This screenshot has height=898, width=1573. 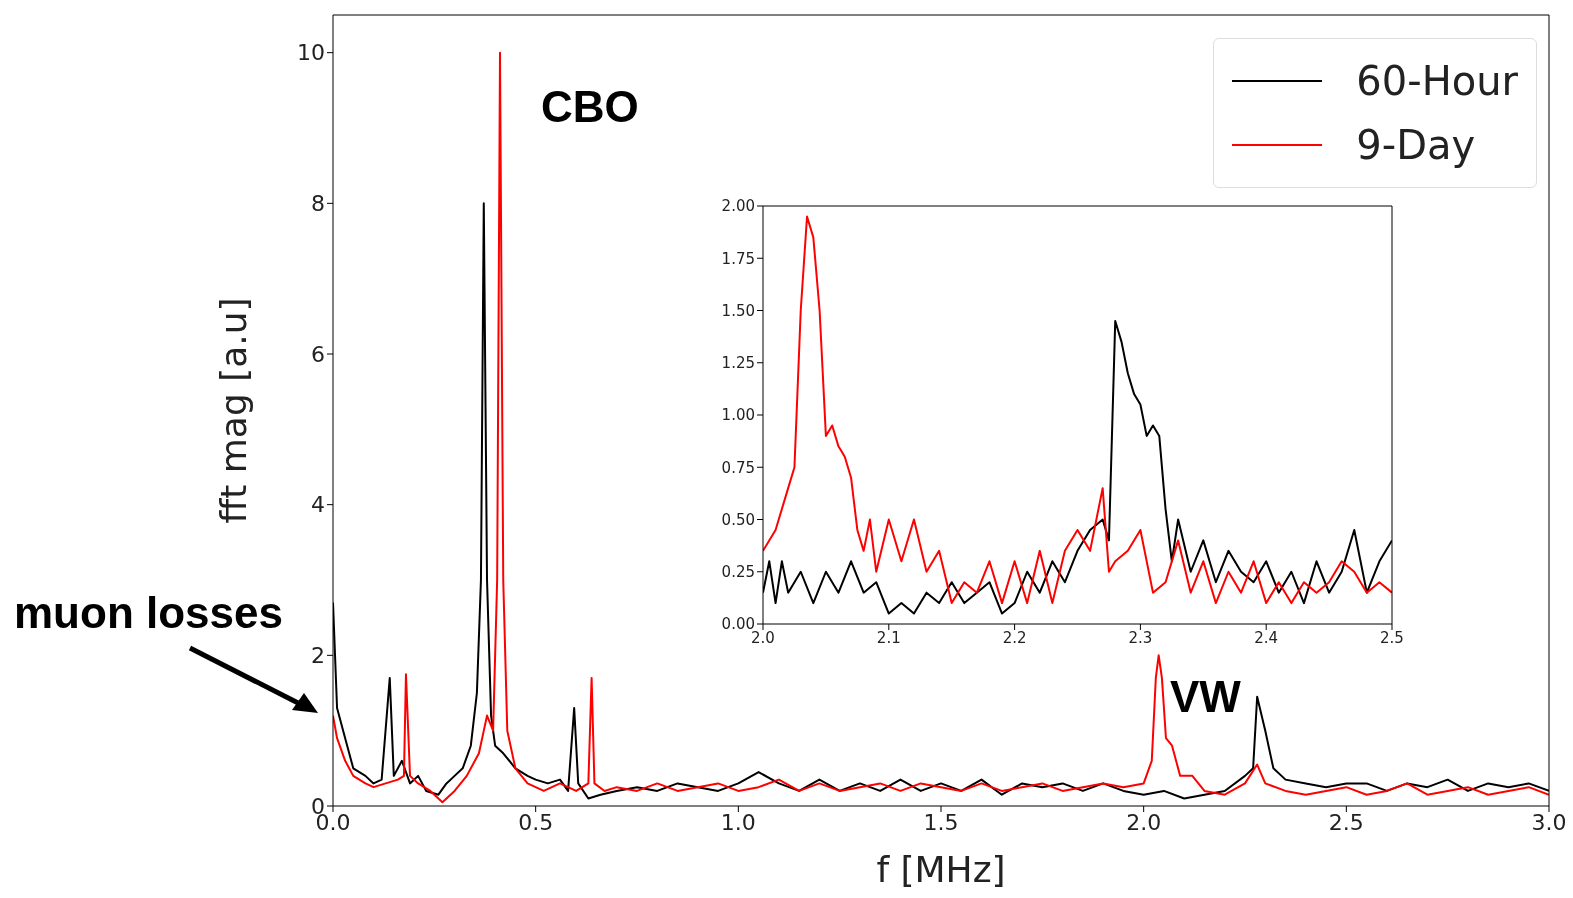 What do you see at coordinates (318, 505) in the screenshot?
I see `y-tick-label: 4` at bounding box center [318, 505].